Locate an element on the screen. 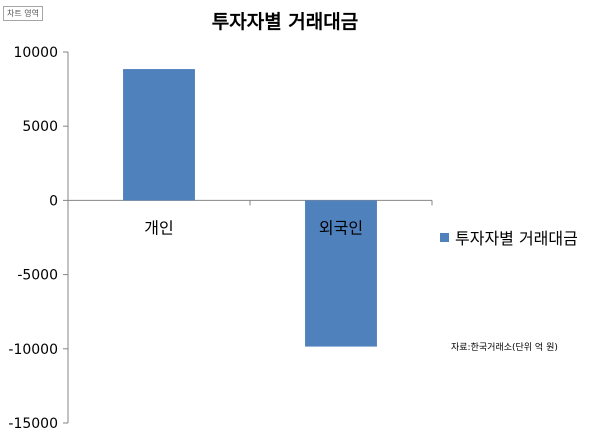 The image size is (600, 435). y-tick-label: 10000 is located at coordinates (35, 53).